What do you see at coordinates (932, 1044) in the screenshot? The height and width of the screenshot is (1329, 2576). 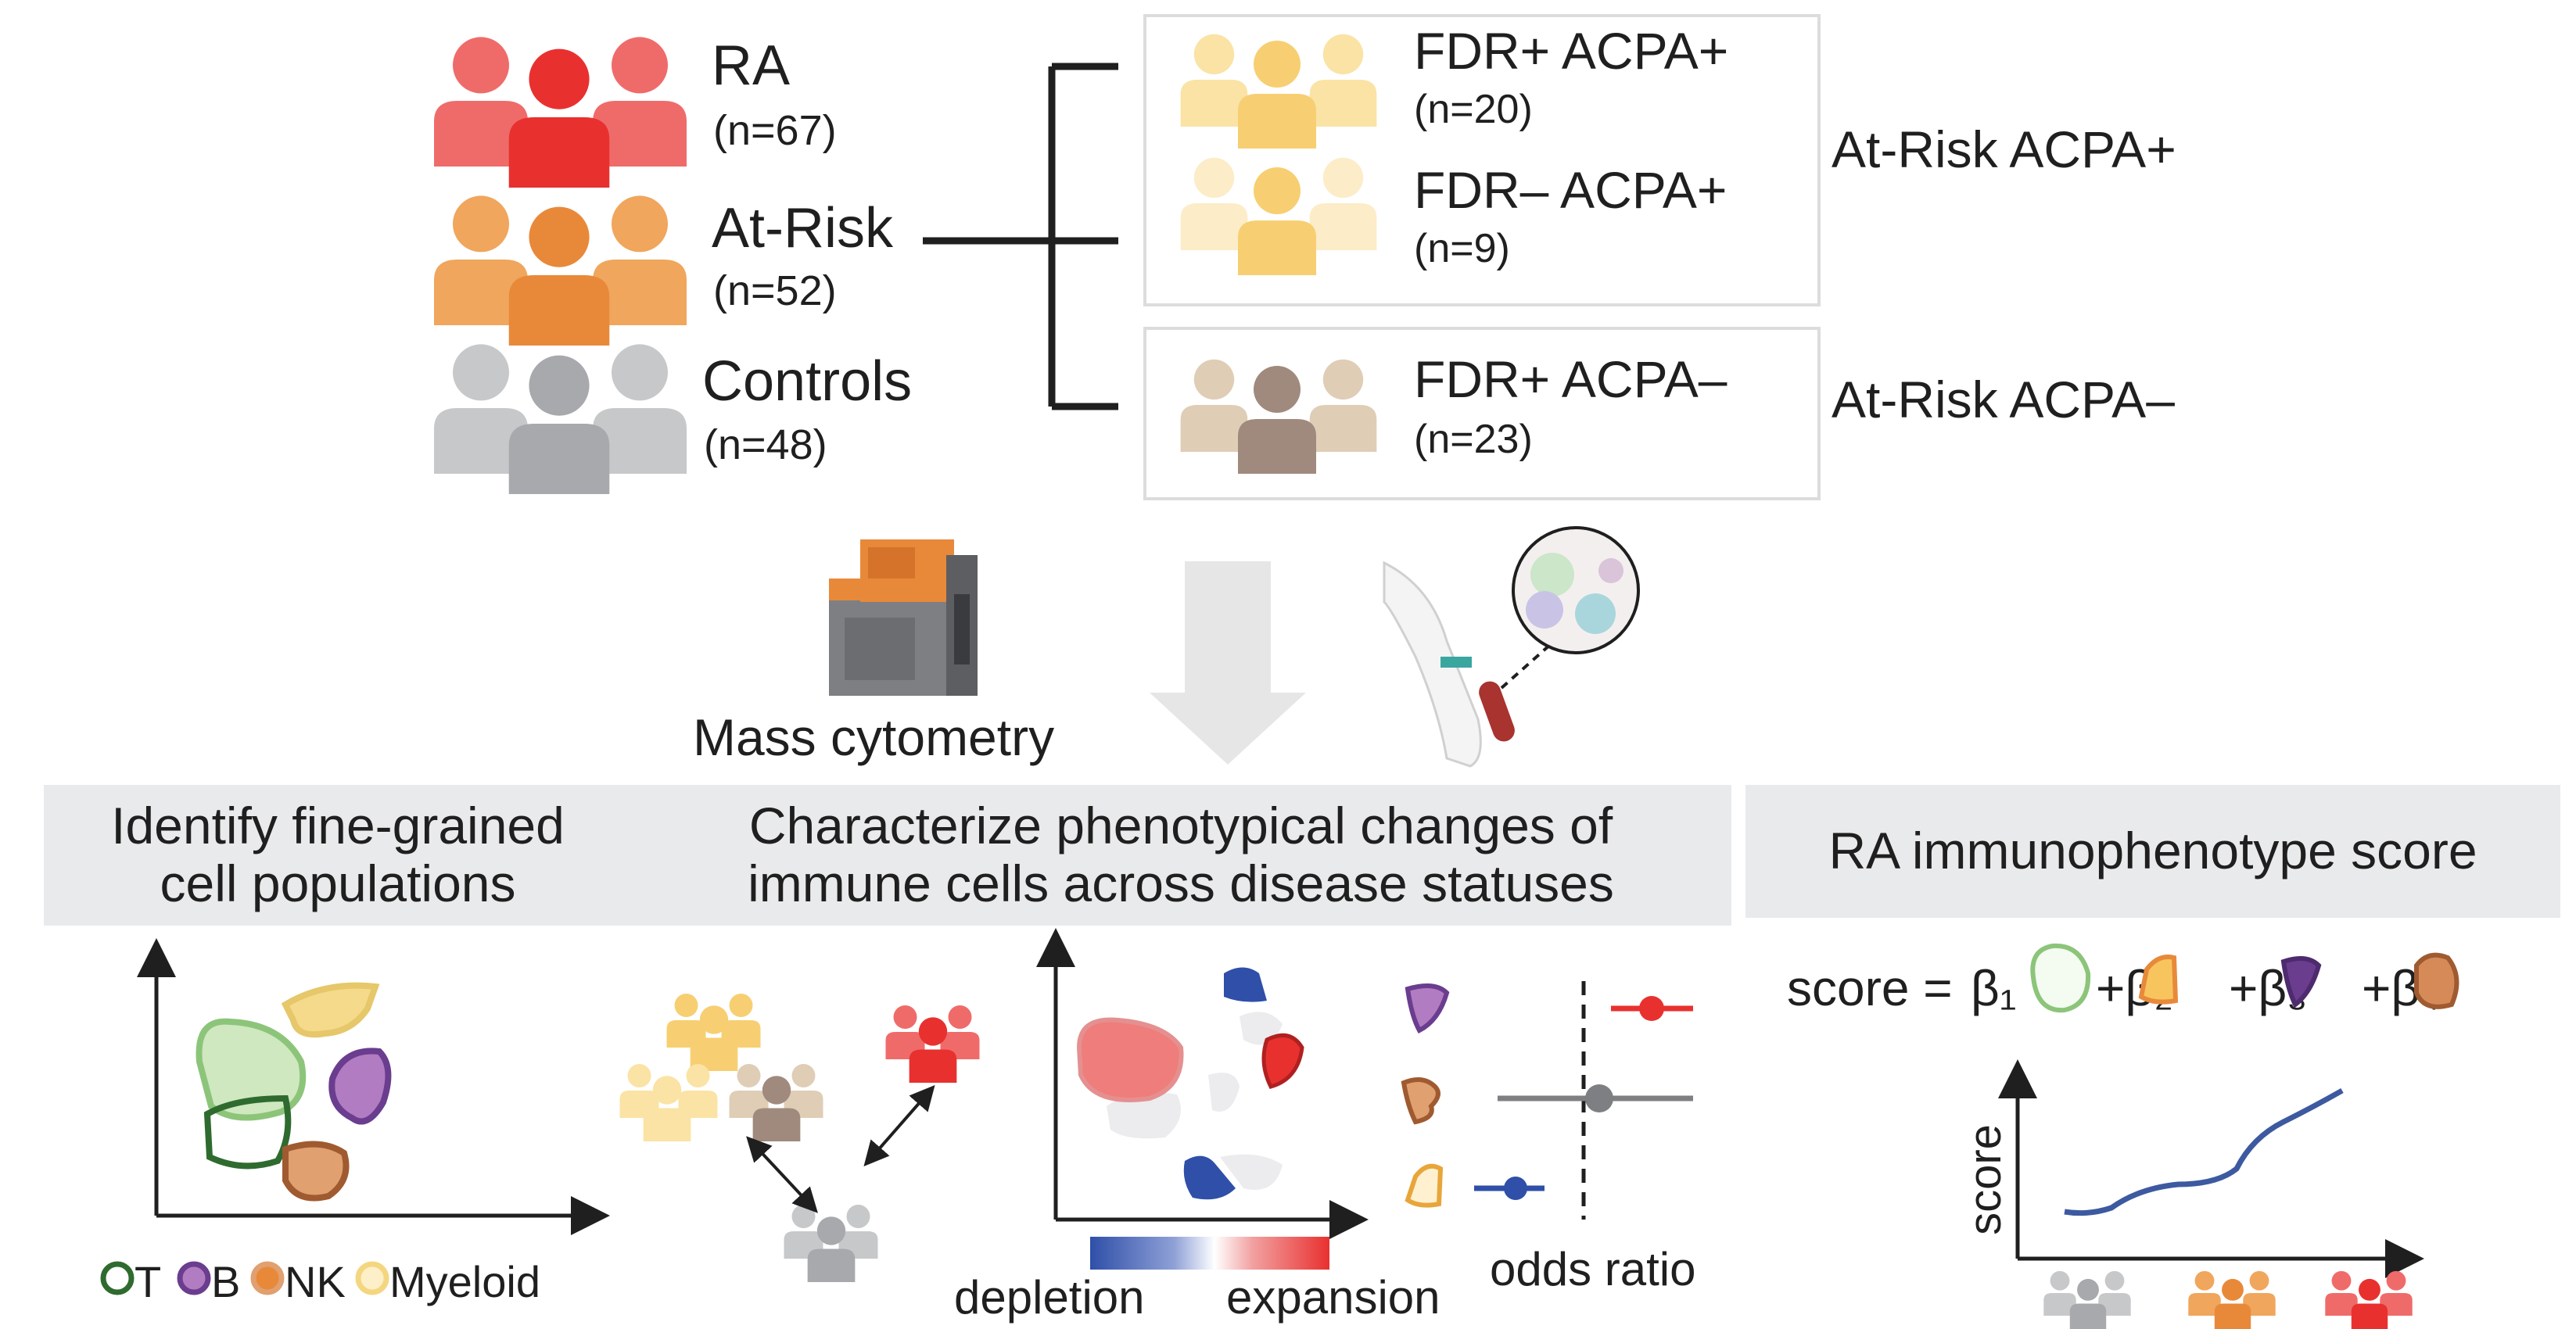 I see `ra-small-people-icon` at bounding box center [932, 1044].